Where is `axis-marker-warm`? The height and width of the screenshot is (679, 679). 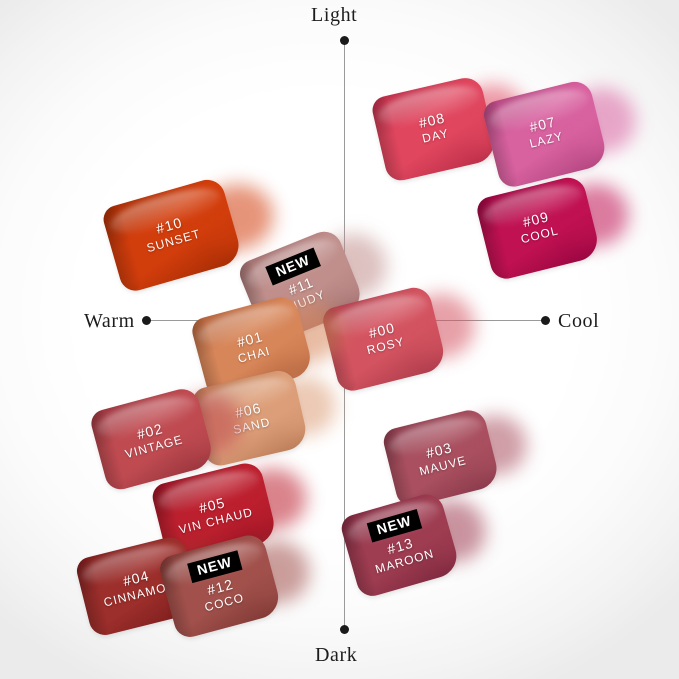
axis-marker-warm is located at coordinates (146, 320).